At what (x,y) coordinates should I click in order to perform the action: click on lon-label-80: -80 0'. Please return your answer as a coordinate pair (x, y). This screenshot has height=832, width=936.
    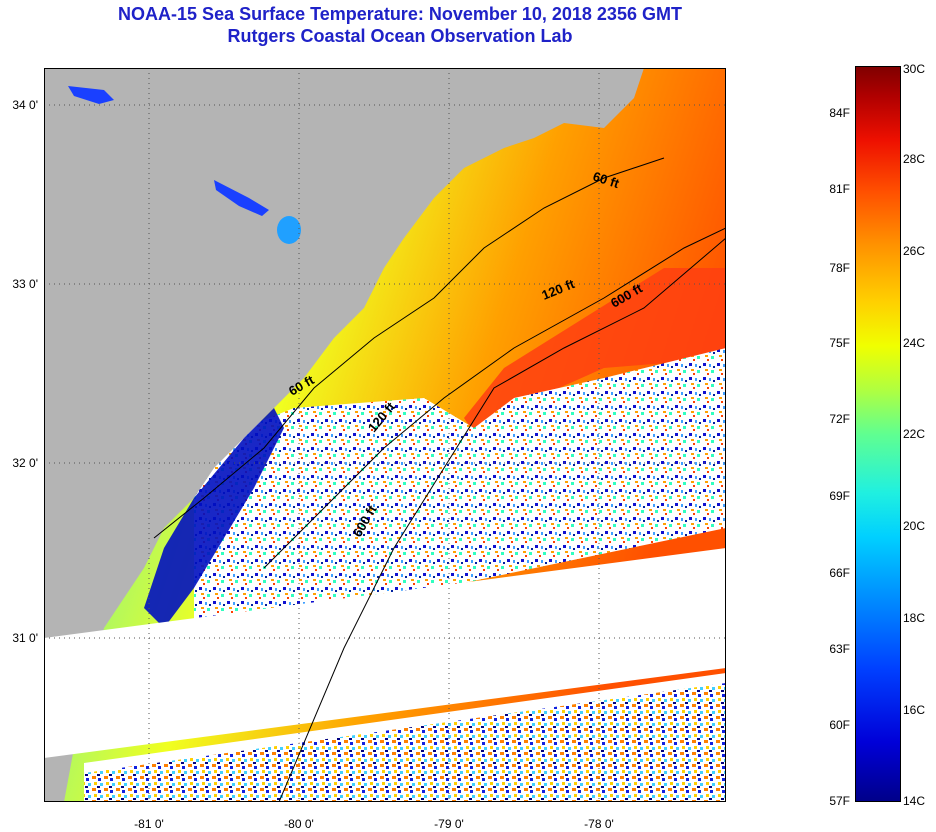
    Looking at the image, I should click on (299, 824).